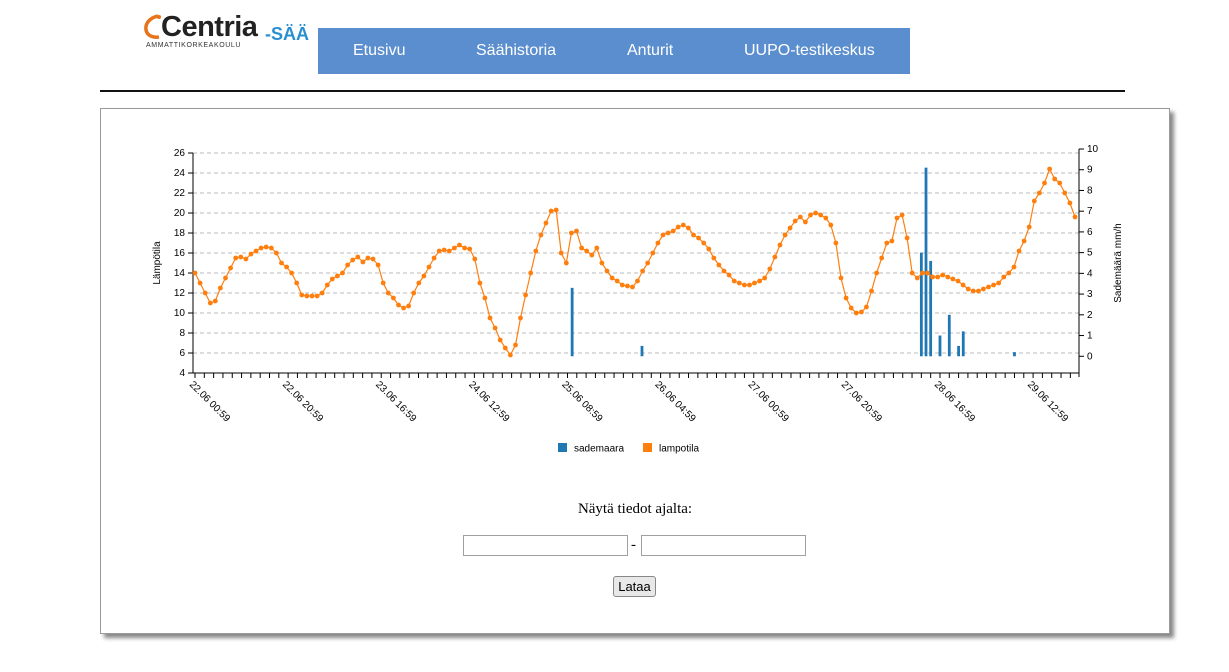 Image resolution: width=1229 pixels, height=672 pixels. What do you see at coordinates (194, 45) in the screenshot?
I see `logo-subtitle: AMMATTIKORKEAKOULU` at bounding box center [194, 45].